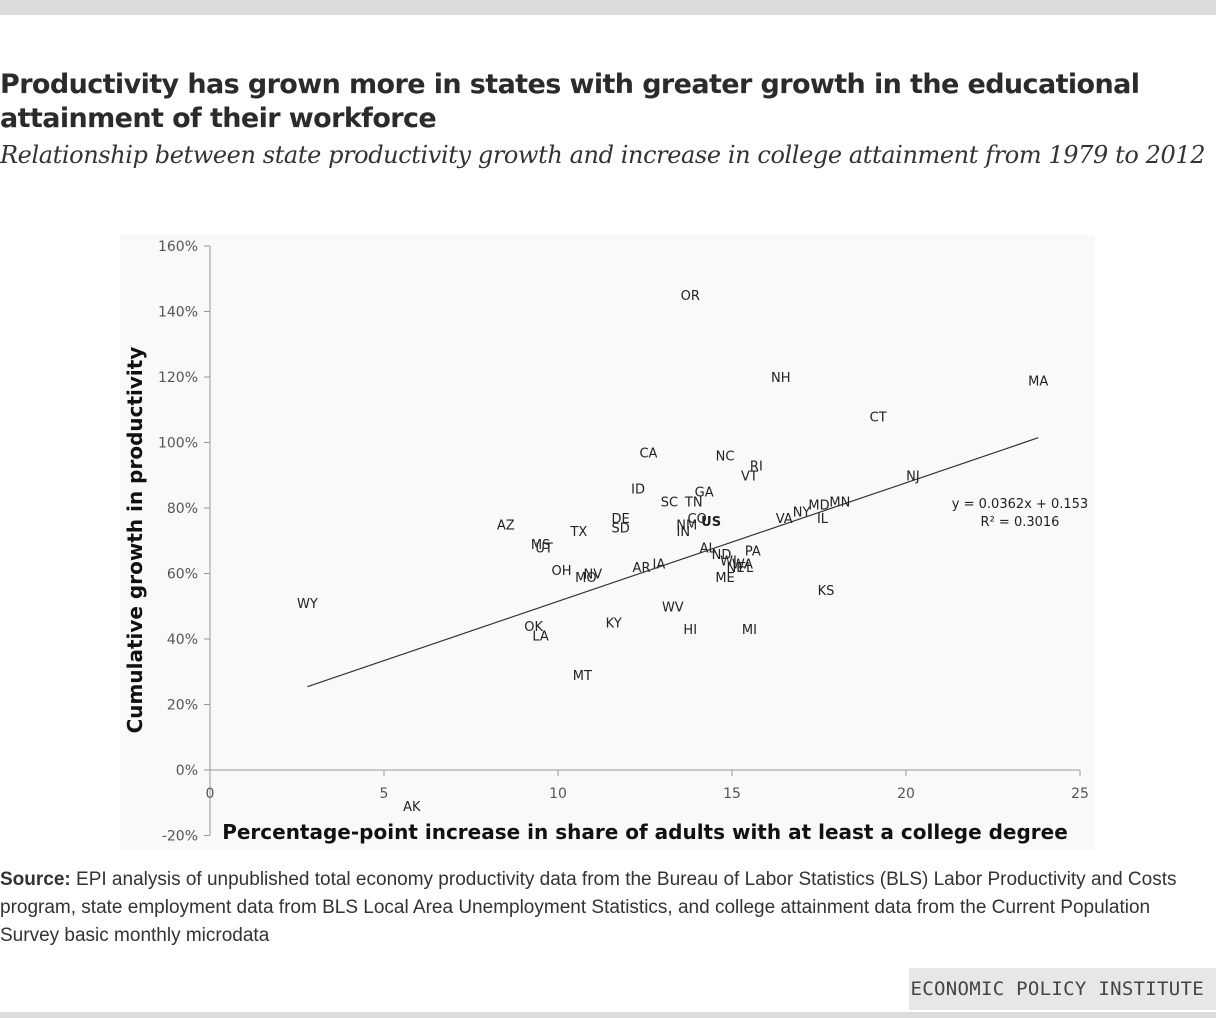  What do you see at coordinates (578, 532) in the screenshot?
I see `data-point-tx: TX` at bounding box center [578, 532].